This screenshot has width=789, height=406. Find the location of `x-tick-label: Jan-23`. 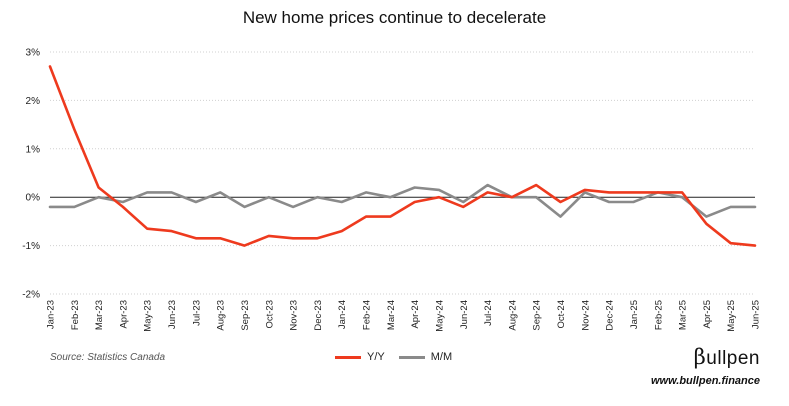

x-tick-label: Jan-23 is located at coordinates (51, 314).